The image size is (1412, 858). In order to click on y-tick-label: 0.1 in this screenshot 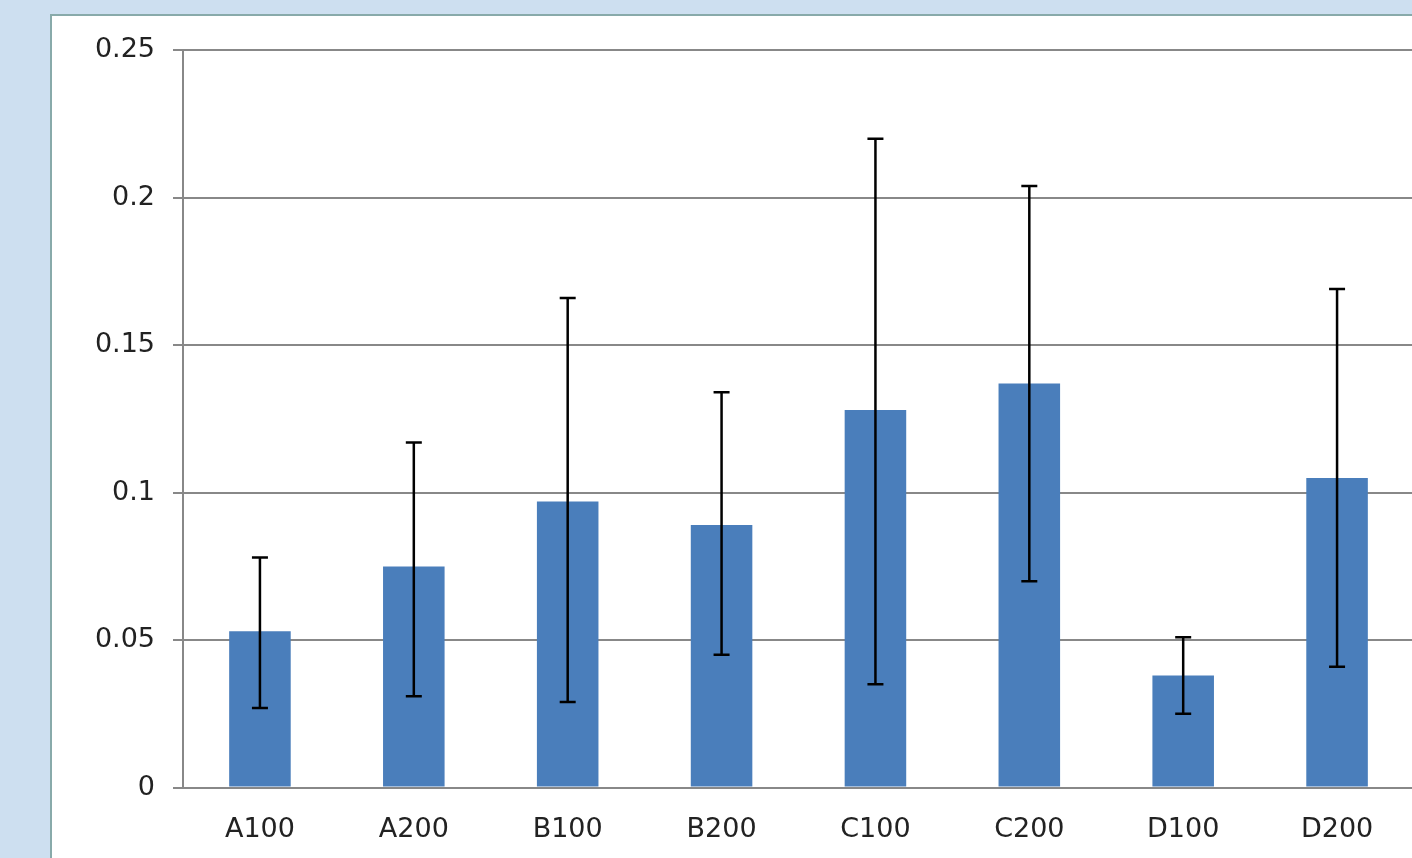, I will do `click(133, 490)`.